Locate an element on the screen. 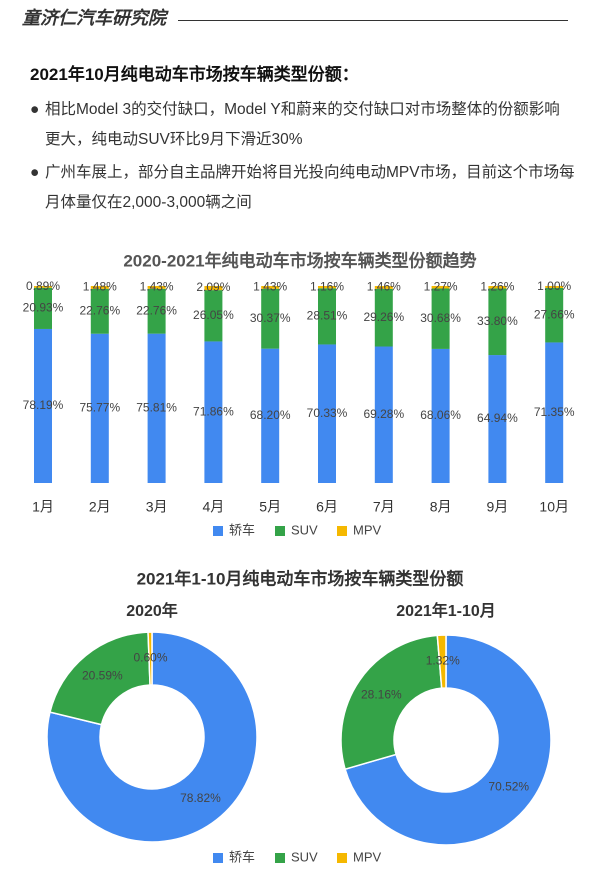 The height and width of the screenshot is (874, 600). x-tick-label: 9月 is located at coordinates (498, 507).